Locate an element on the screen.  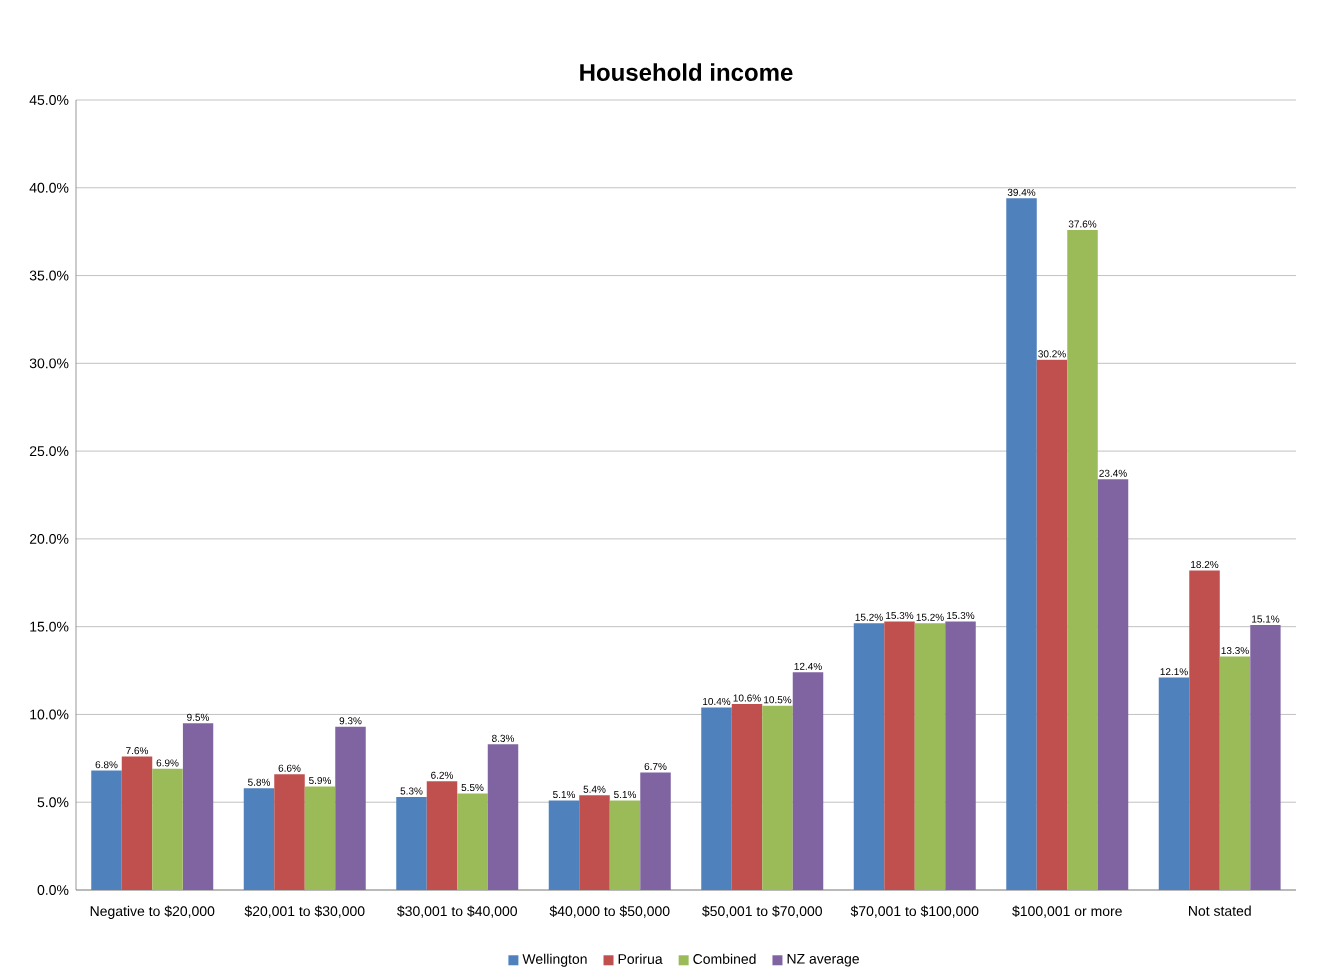
data-label: 6.2% is located at coordinates (442, 775).